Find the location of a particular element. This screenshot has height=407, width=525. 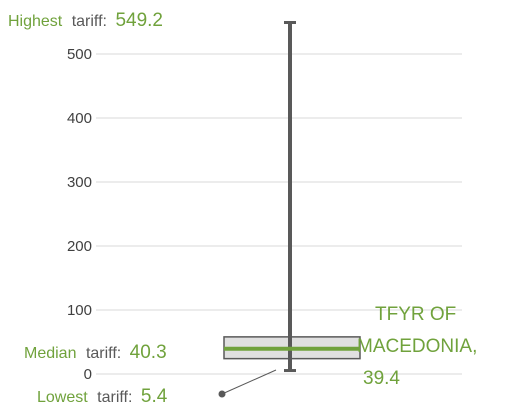

lowest-leader-dot is located at coordinates (222, 394).